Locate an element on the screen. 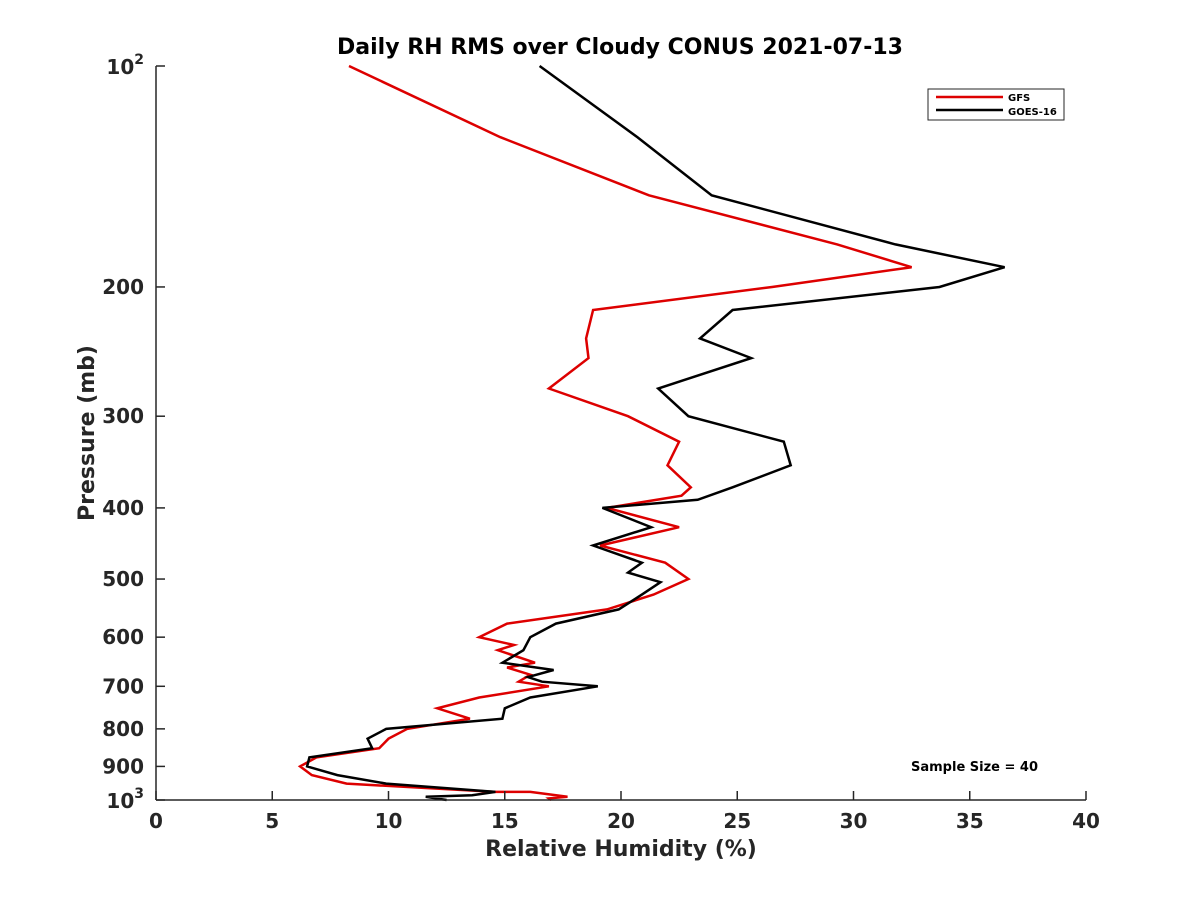  legend-label-goes16: GOES-16 is located at coordinates (1032, 112).